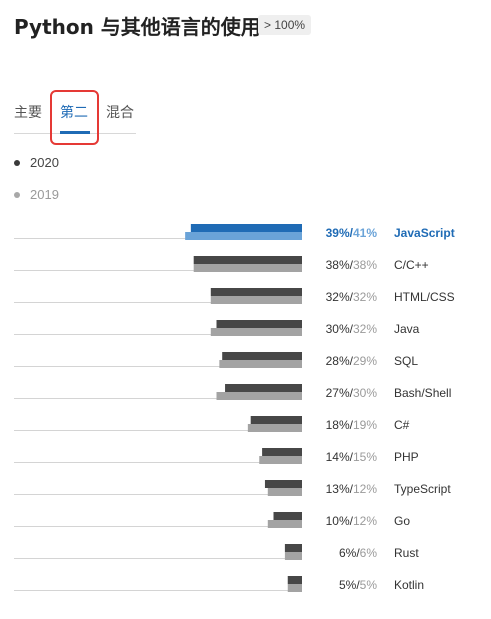 This screenshot has height=619, width=491. I want to click on value-label: 5%/5%, so click(358, 585).